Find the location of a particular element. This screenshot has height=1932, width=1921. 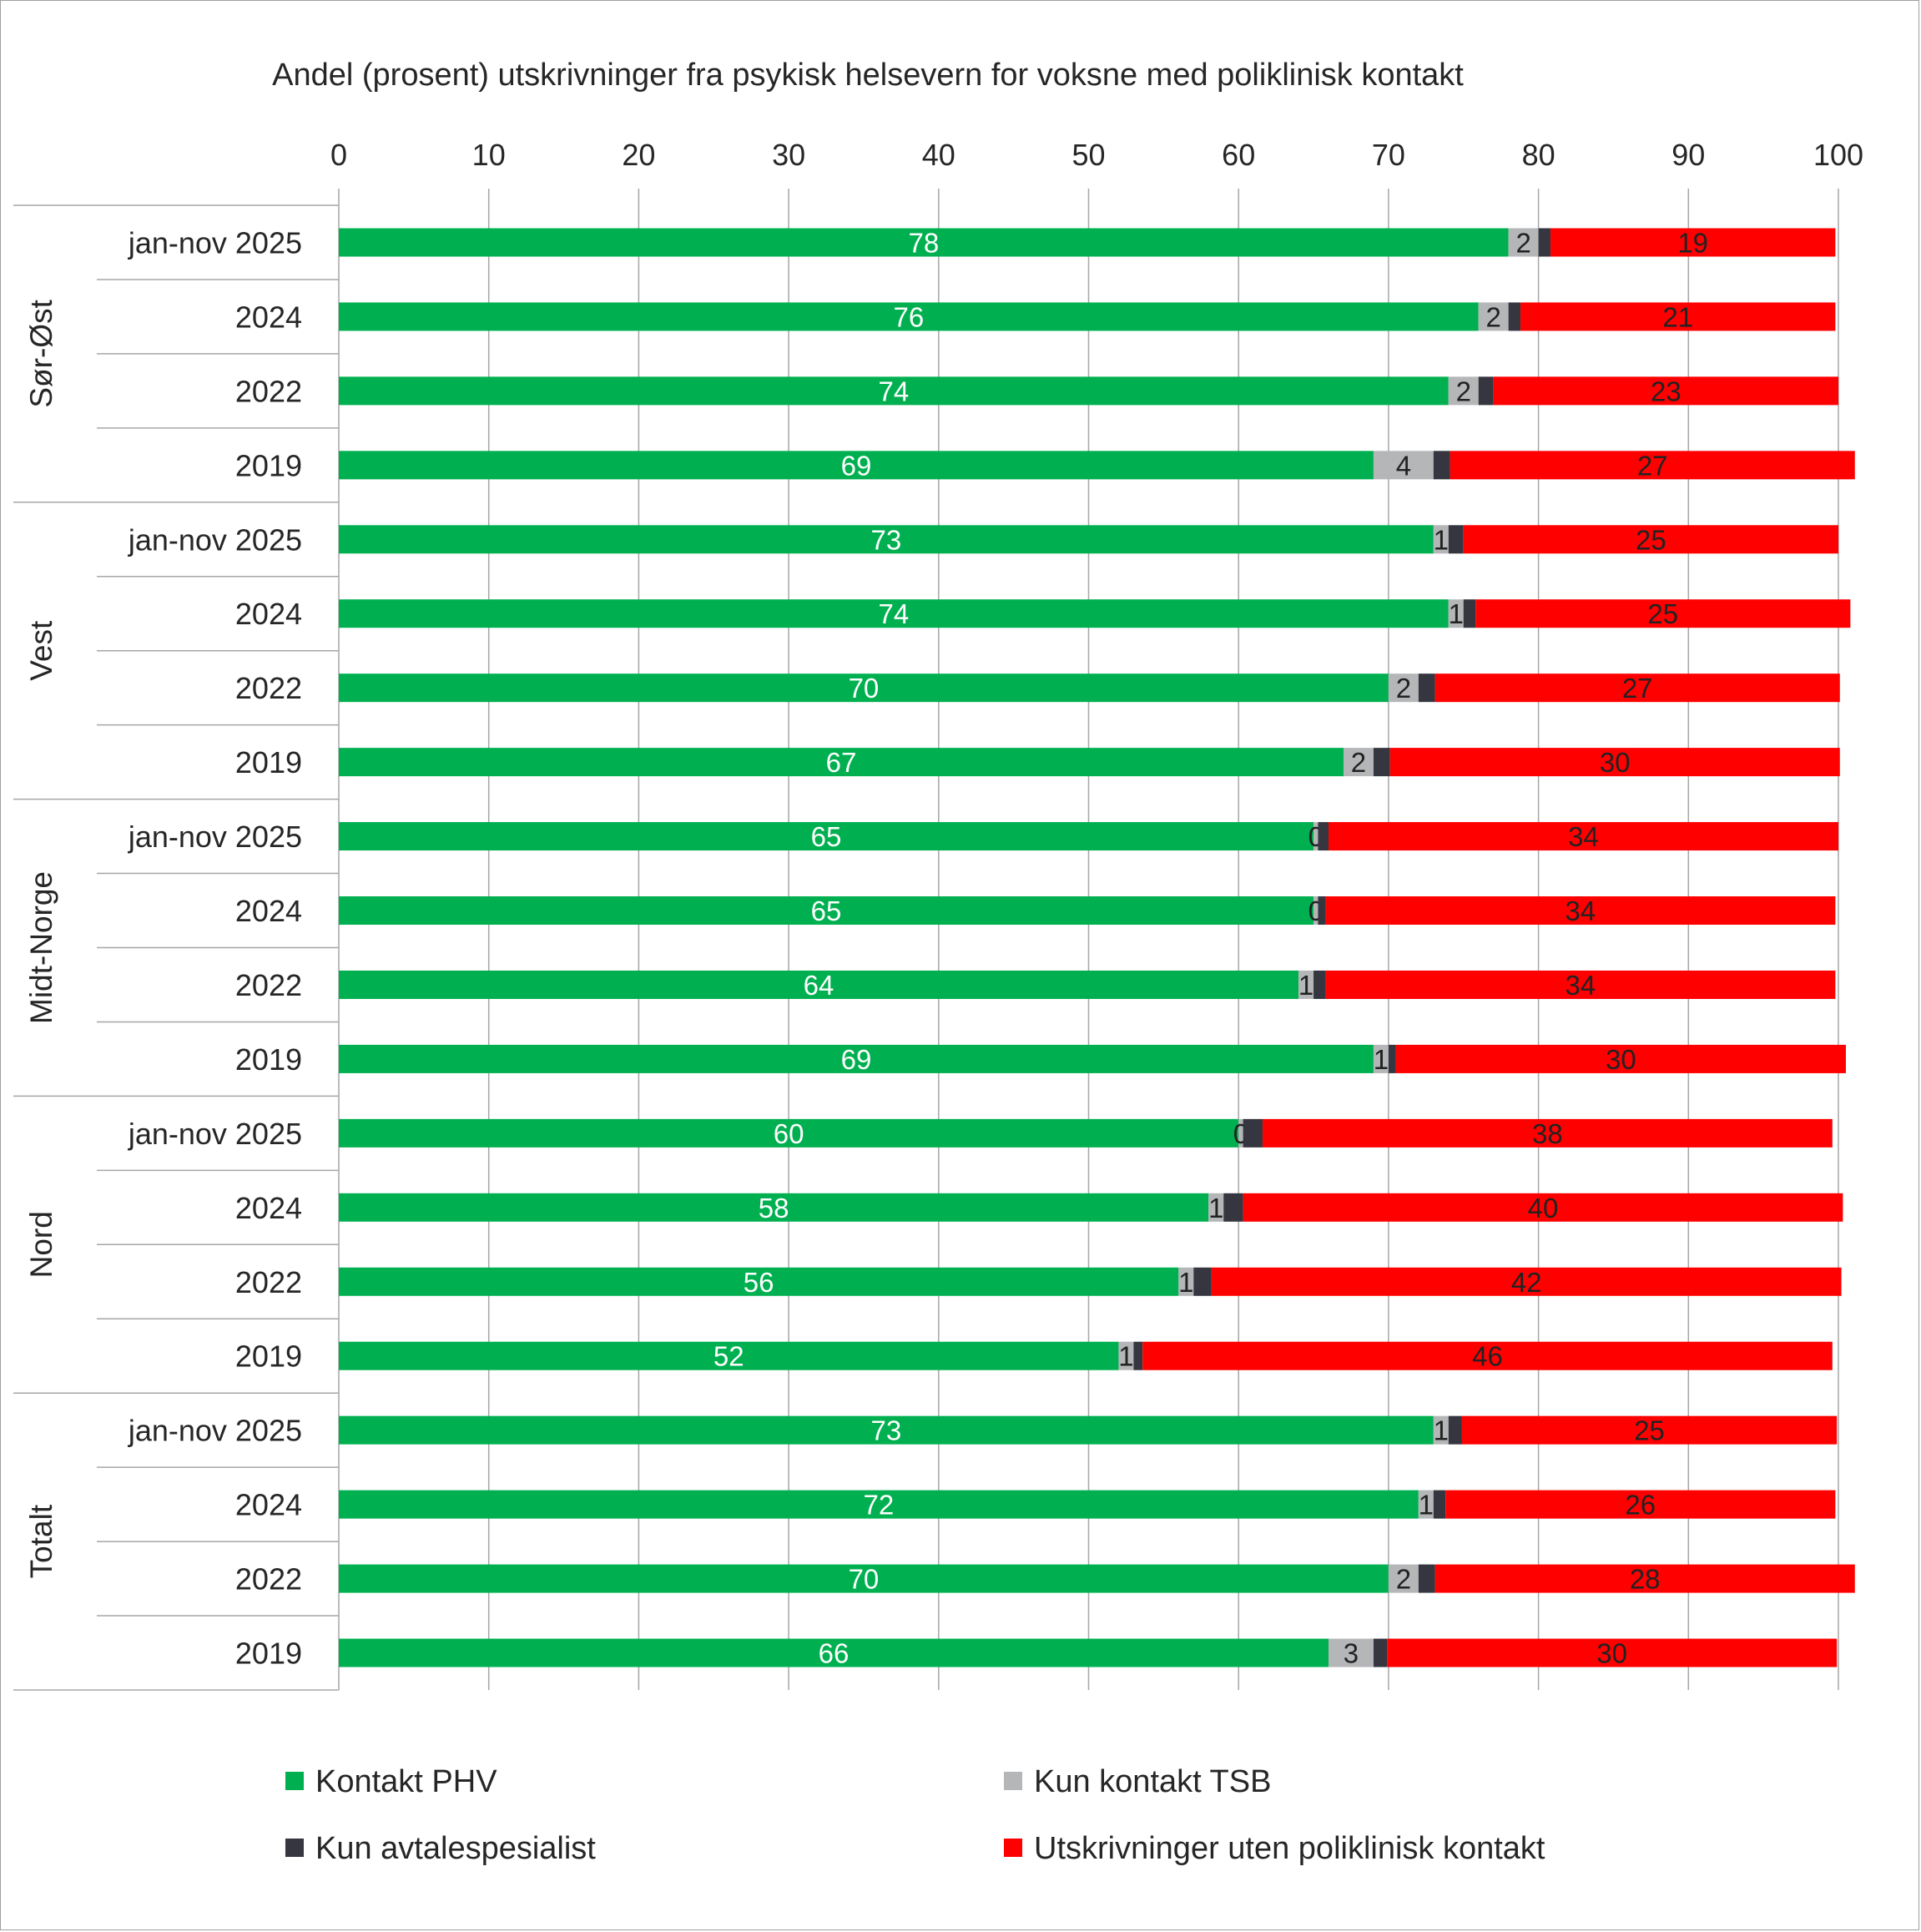

data-label: 23 is located at coordinates (1666, 391).